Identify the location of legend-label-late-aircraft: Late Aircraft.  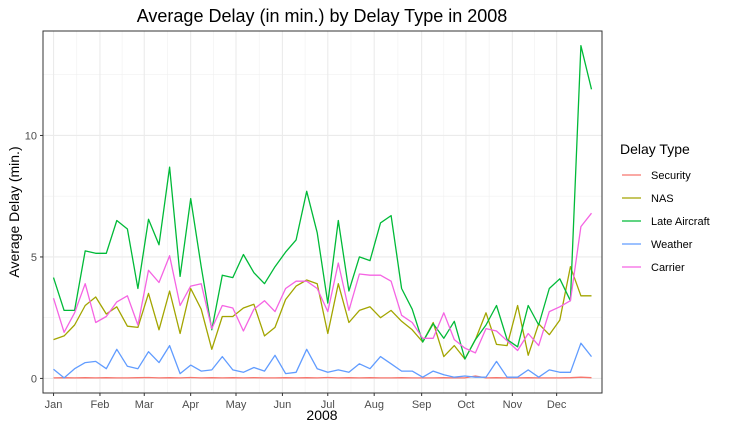
(680, 222).